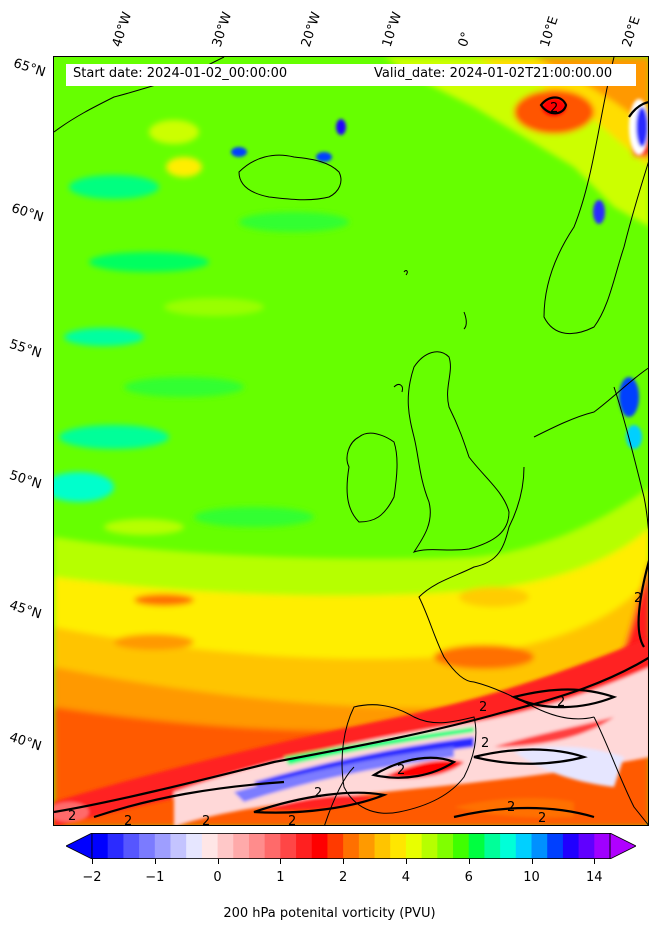  I want to click on colorbar-border, so click(351, 846).